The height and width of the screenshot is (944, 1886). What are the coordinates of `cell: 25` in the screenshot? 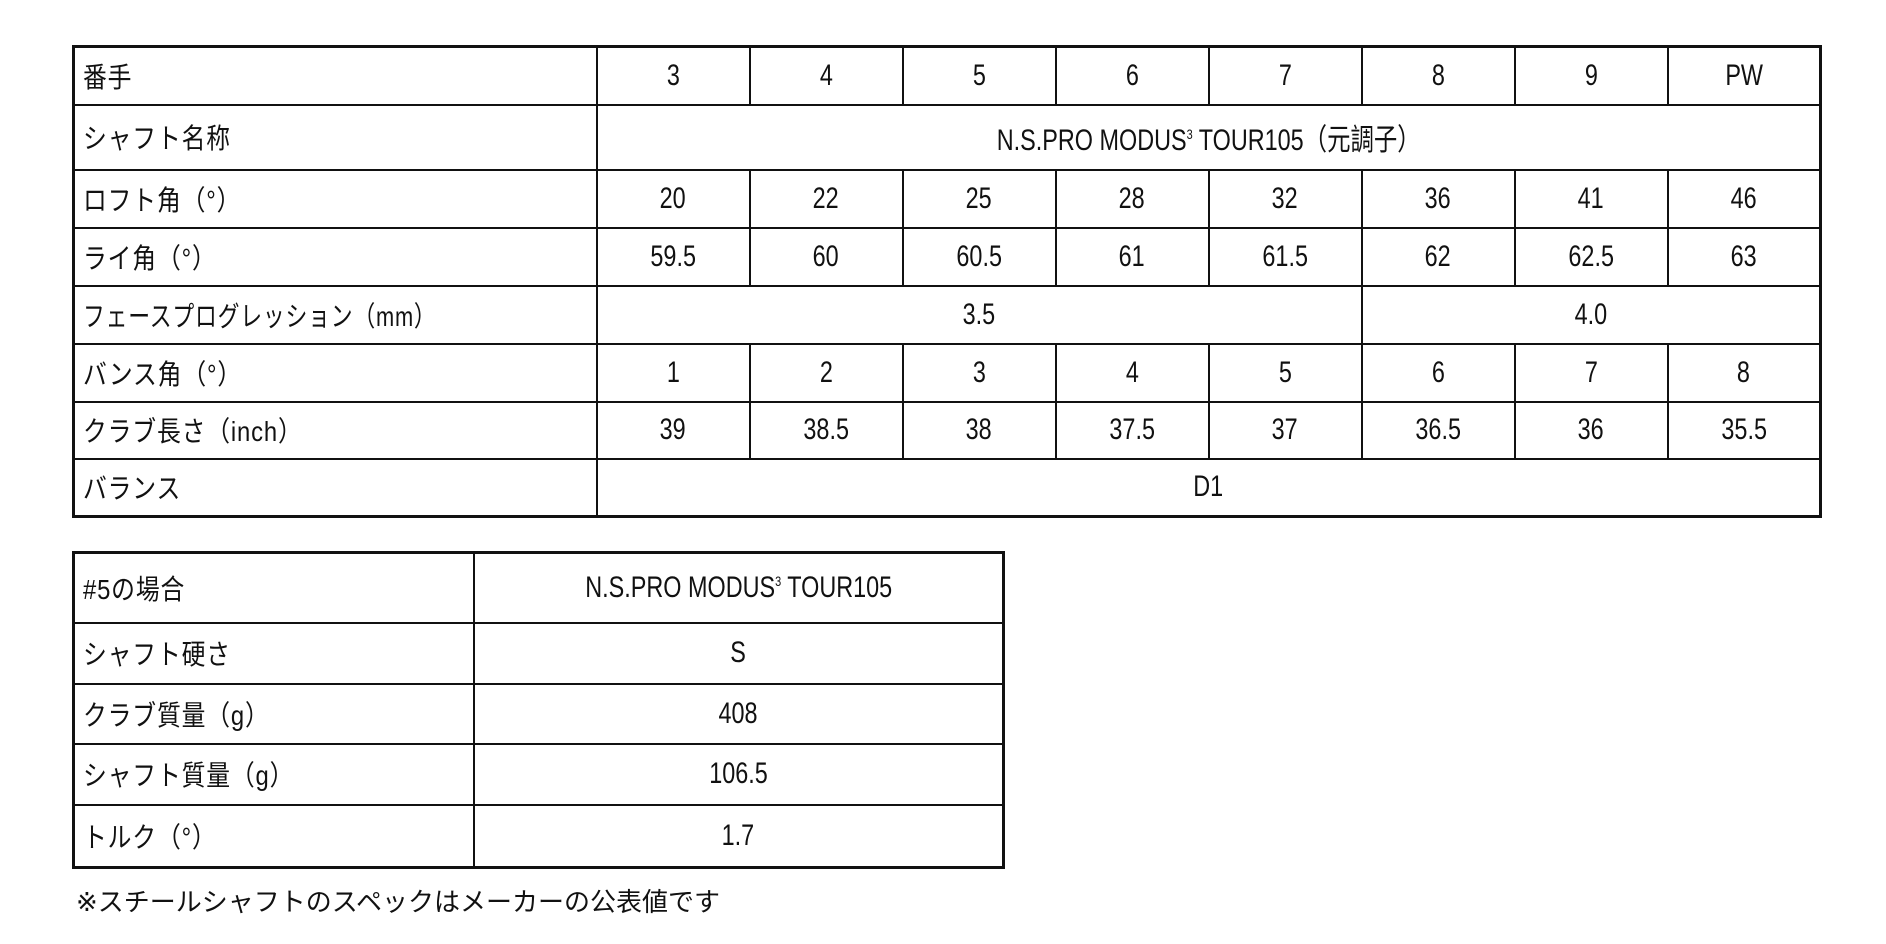 It's located at (979, 198).